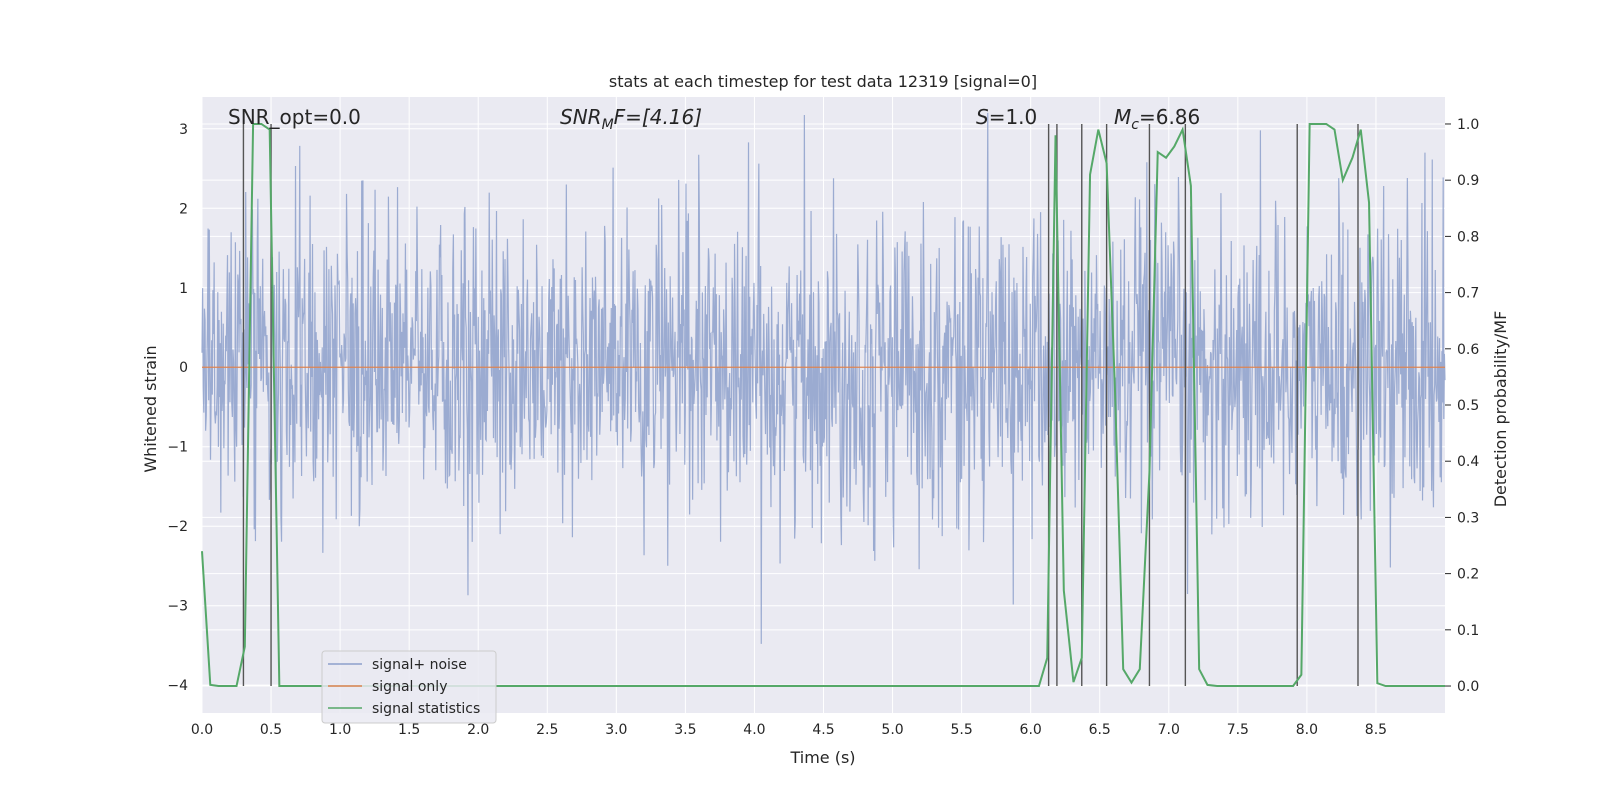 The height and width of the screenshot is (800, 1600). What do you see at coordinates (1468, 575) in the screenshot?
I see `y2-tick-label: 0.2` at bounding box center [1468, 575].